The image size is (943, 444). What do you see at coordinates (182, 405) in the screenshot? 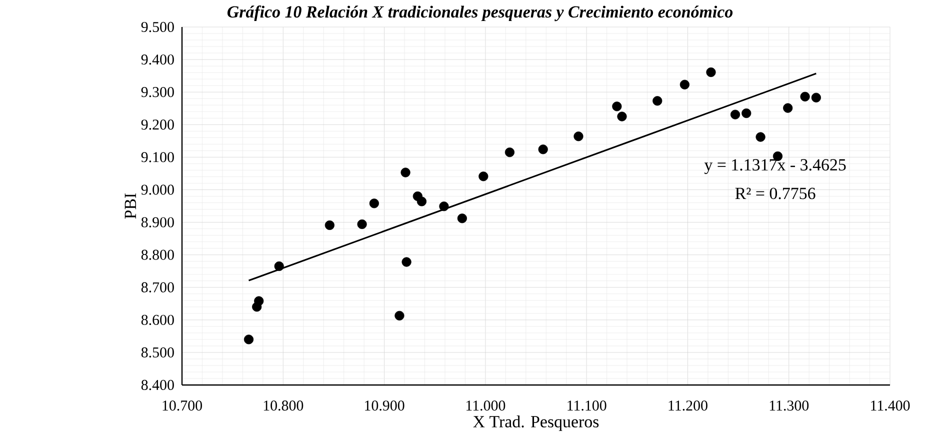
I see `x-tick-label: 10.700` at bounding box center [182, 405].